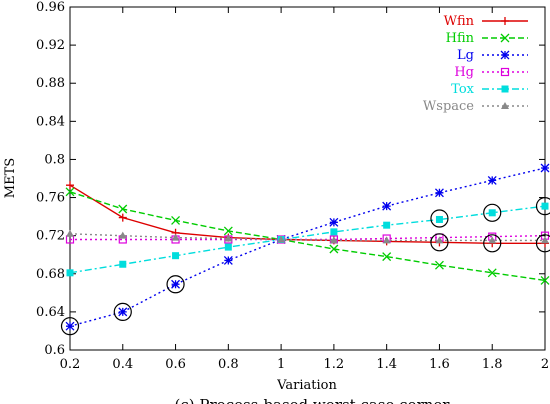 This screenshot has height=404, width=550. Describe the element at coordinates (489, 89) in the screenshot. I see `legend-entry-tox: Tox` at that location.